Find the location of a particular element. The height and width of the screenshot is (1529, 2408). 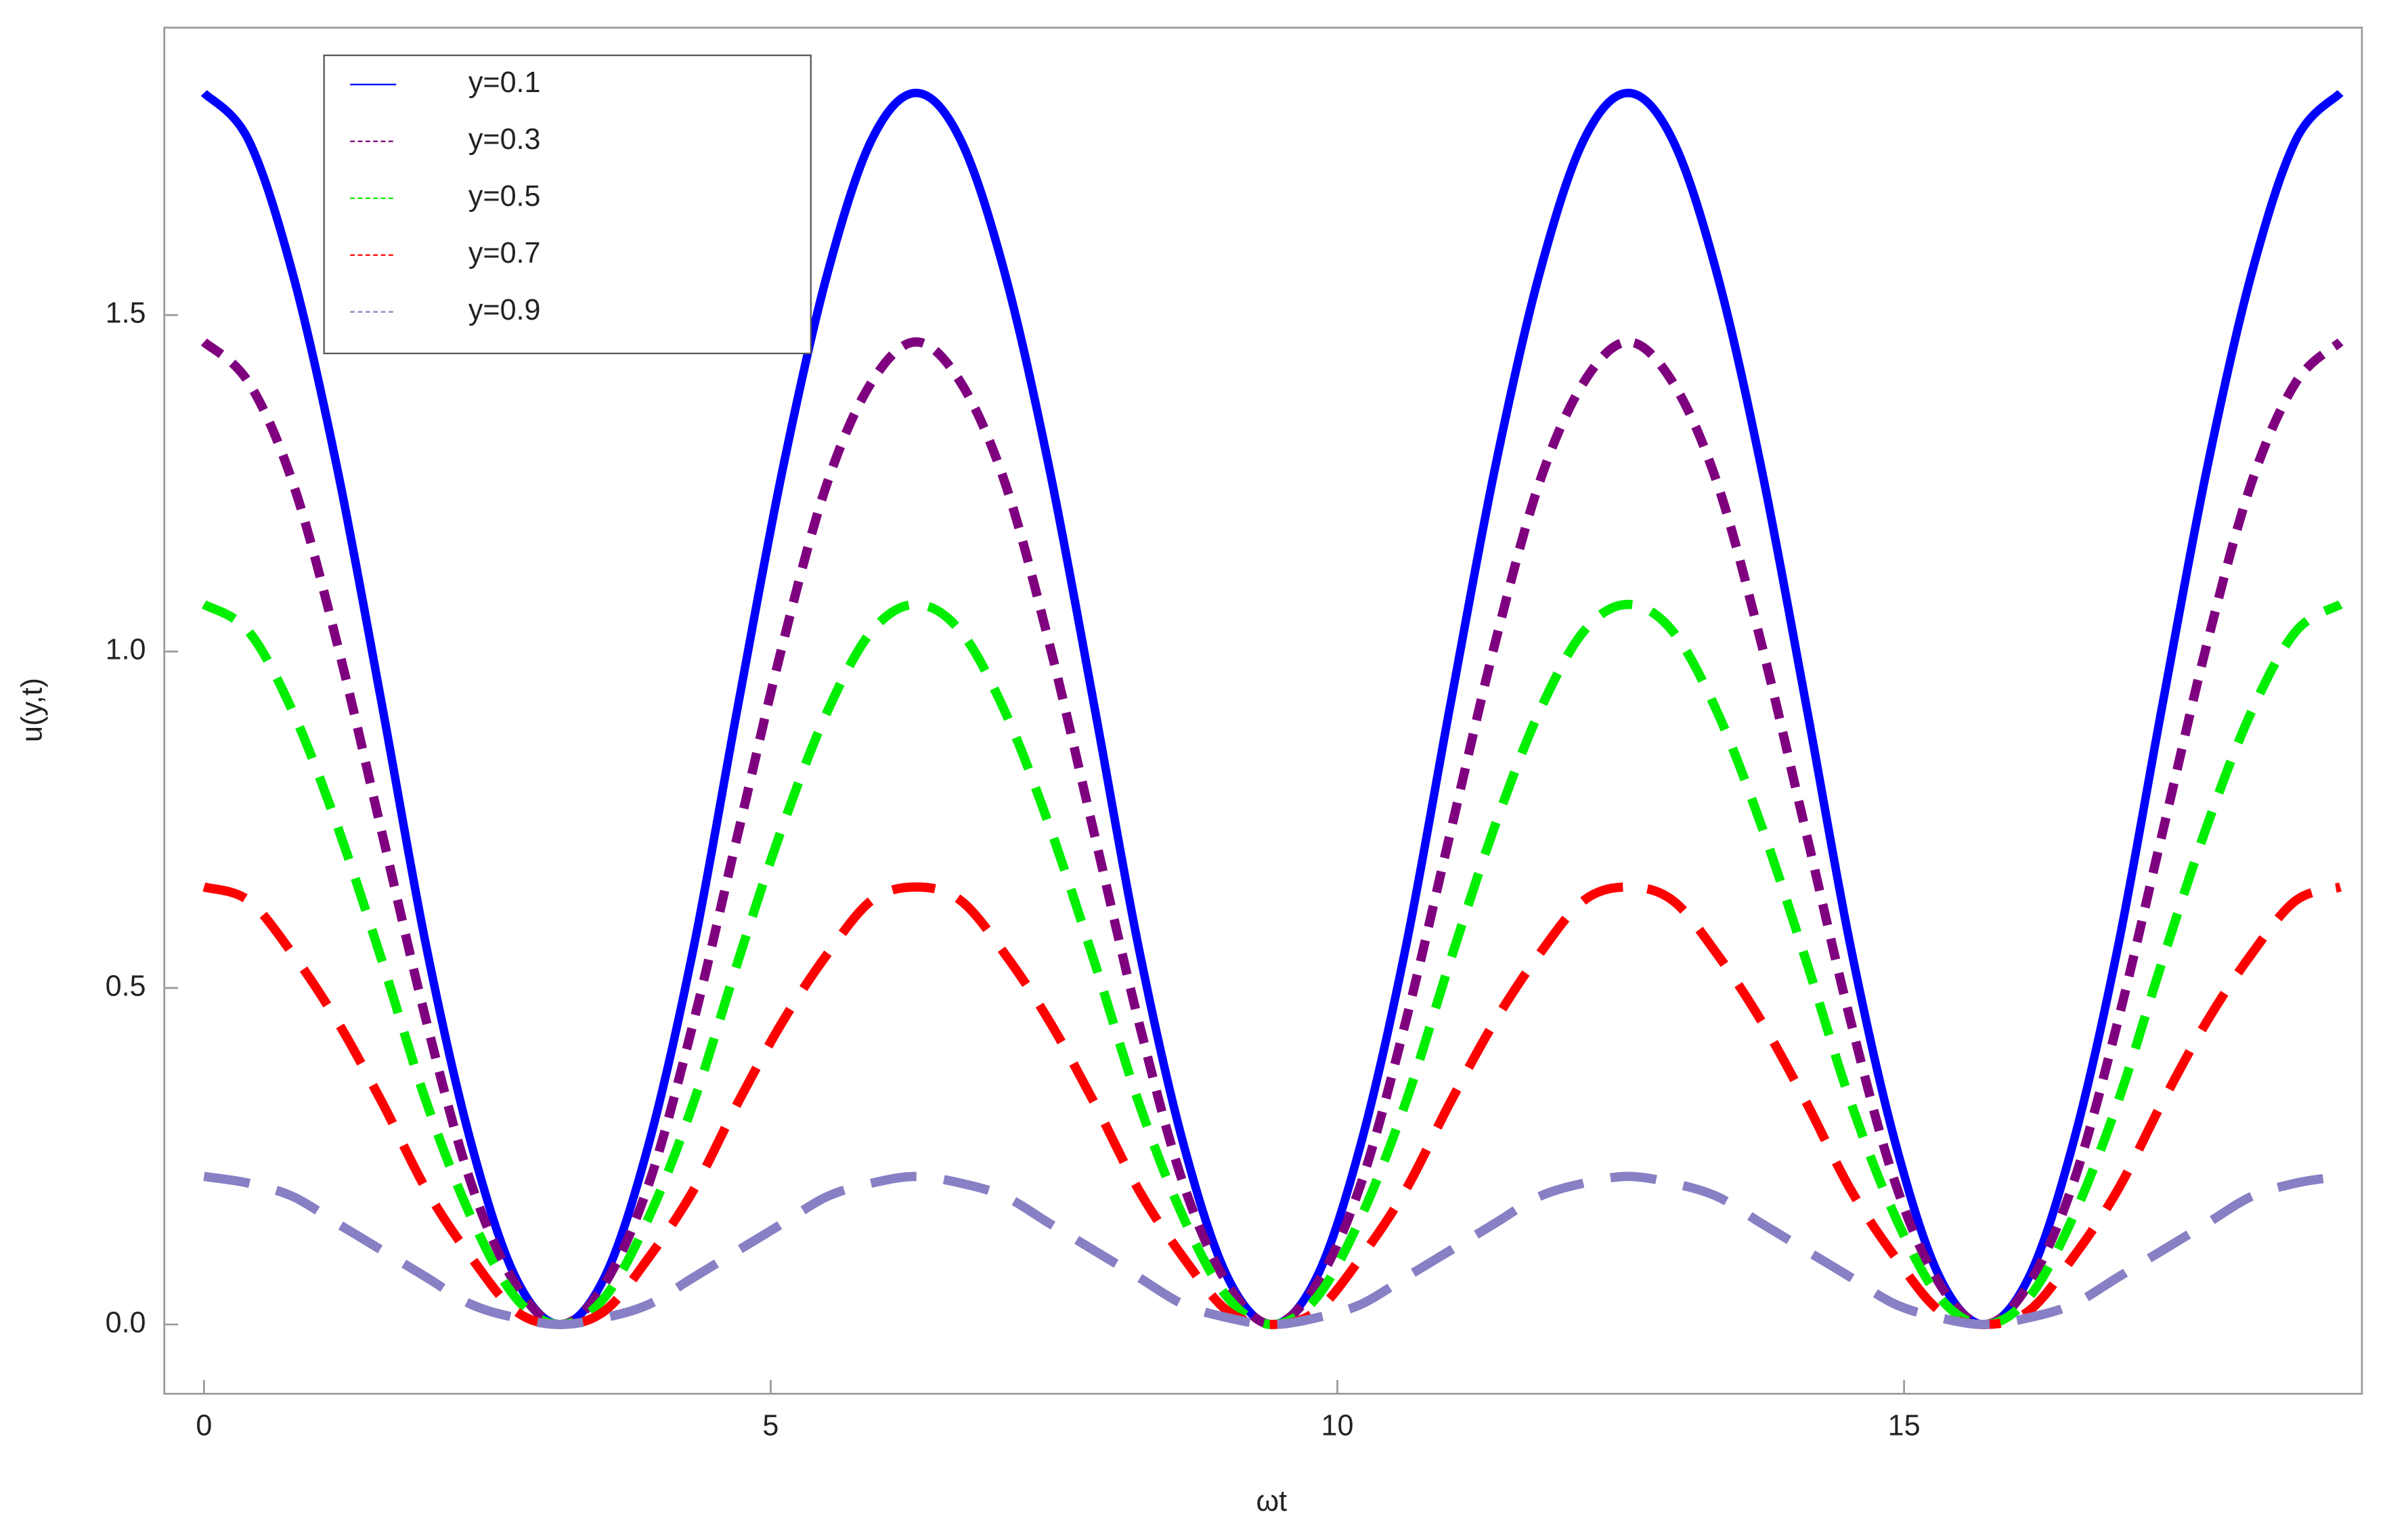

x-tick-label: 0 is located at coordinates (204, 1426).